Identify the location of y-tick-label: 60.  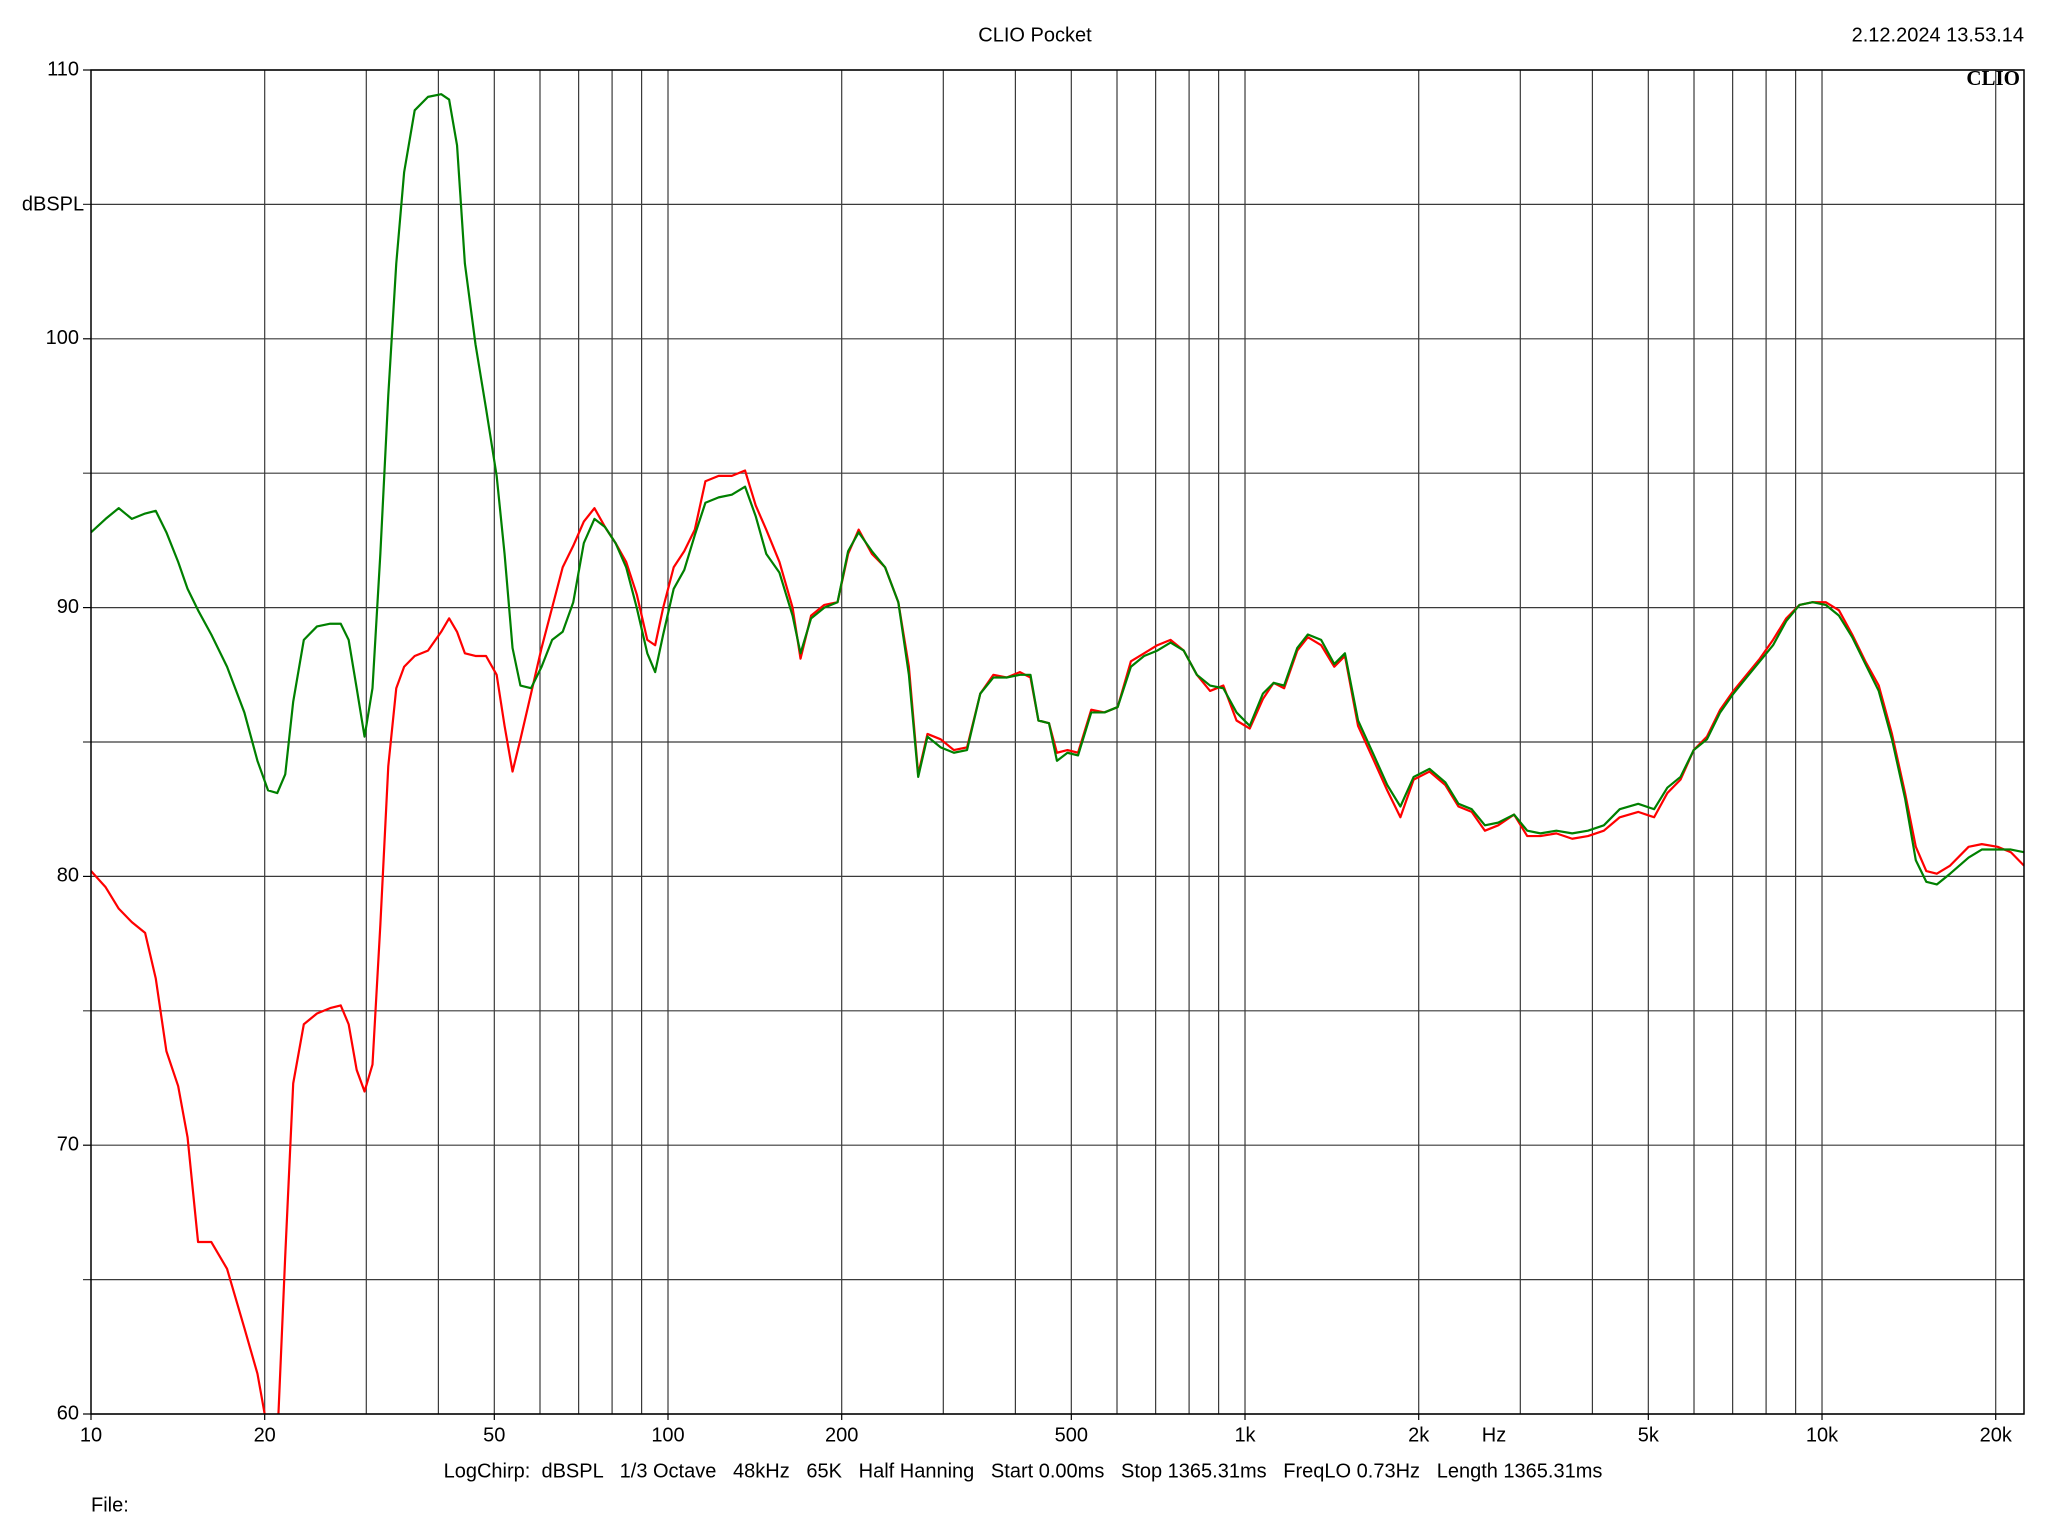
(68, 1413).